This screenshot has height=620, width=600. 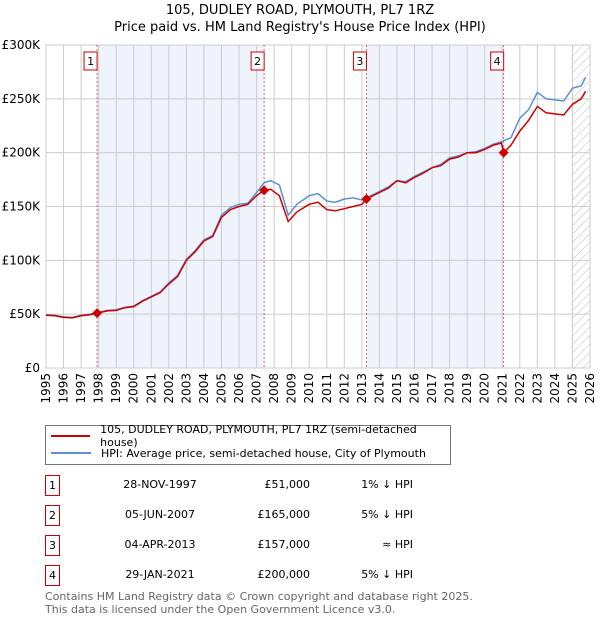 What do you see at coordinates (160, 514) in the screenshot?
I see `sale-date: 05-JUN-2007` at bounding box center [160, 514].